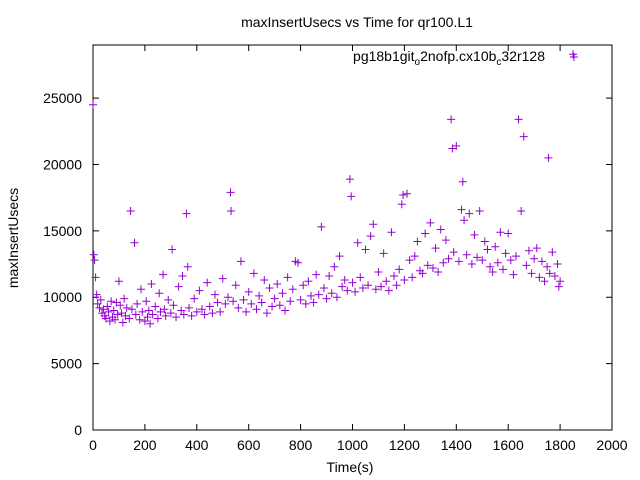 The width and height of the screenshot is (640, 480). I want to click on legend-label-part-1: pg18b1git, so click(384, 56).